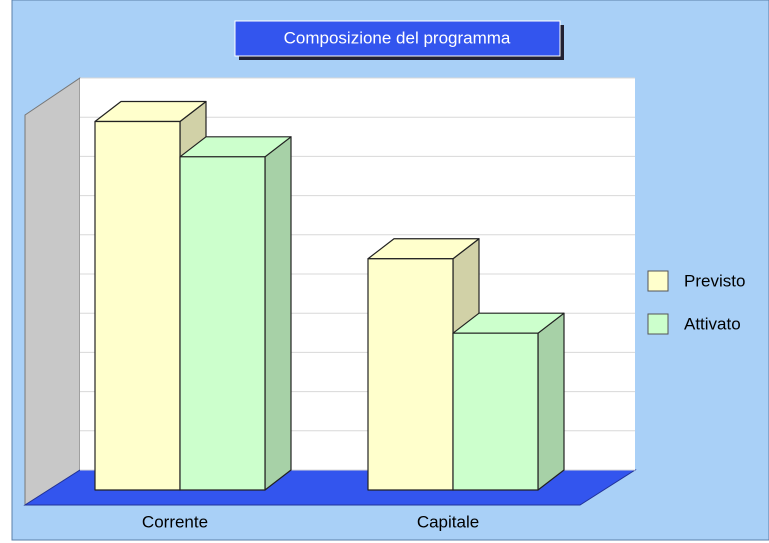  What do you see at coordinates (712, 323) in the screenshot?
I see `legend-label: Attivato` at bounding box center [712, 323].